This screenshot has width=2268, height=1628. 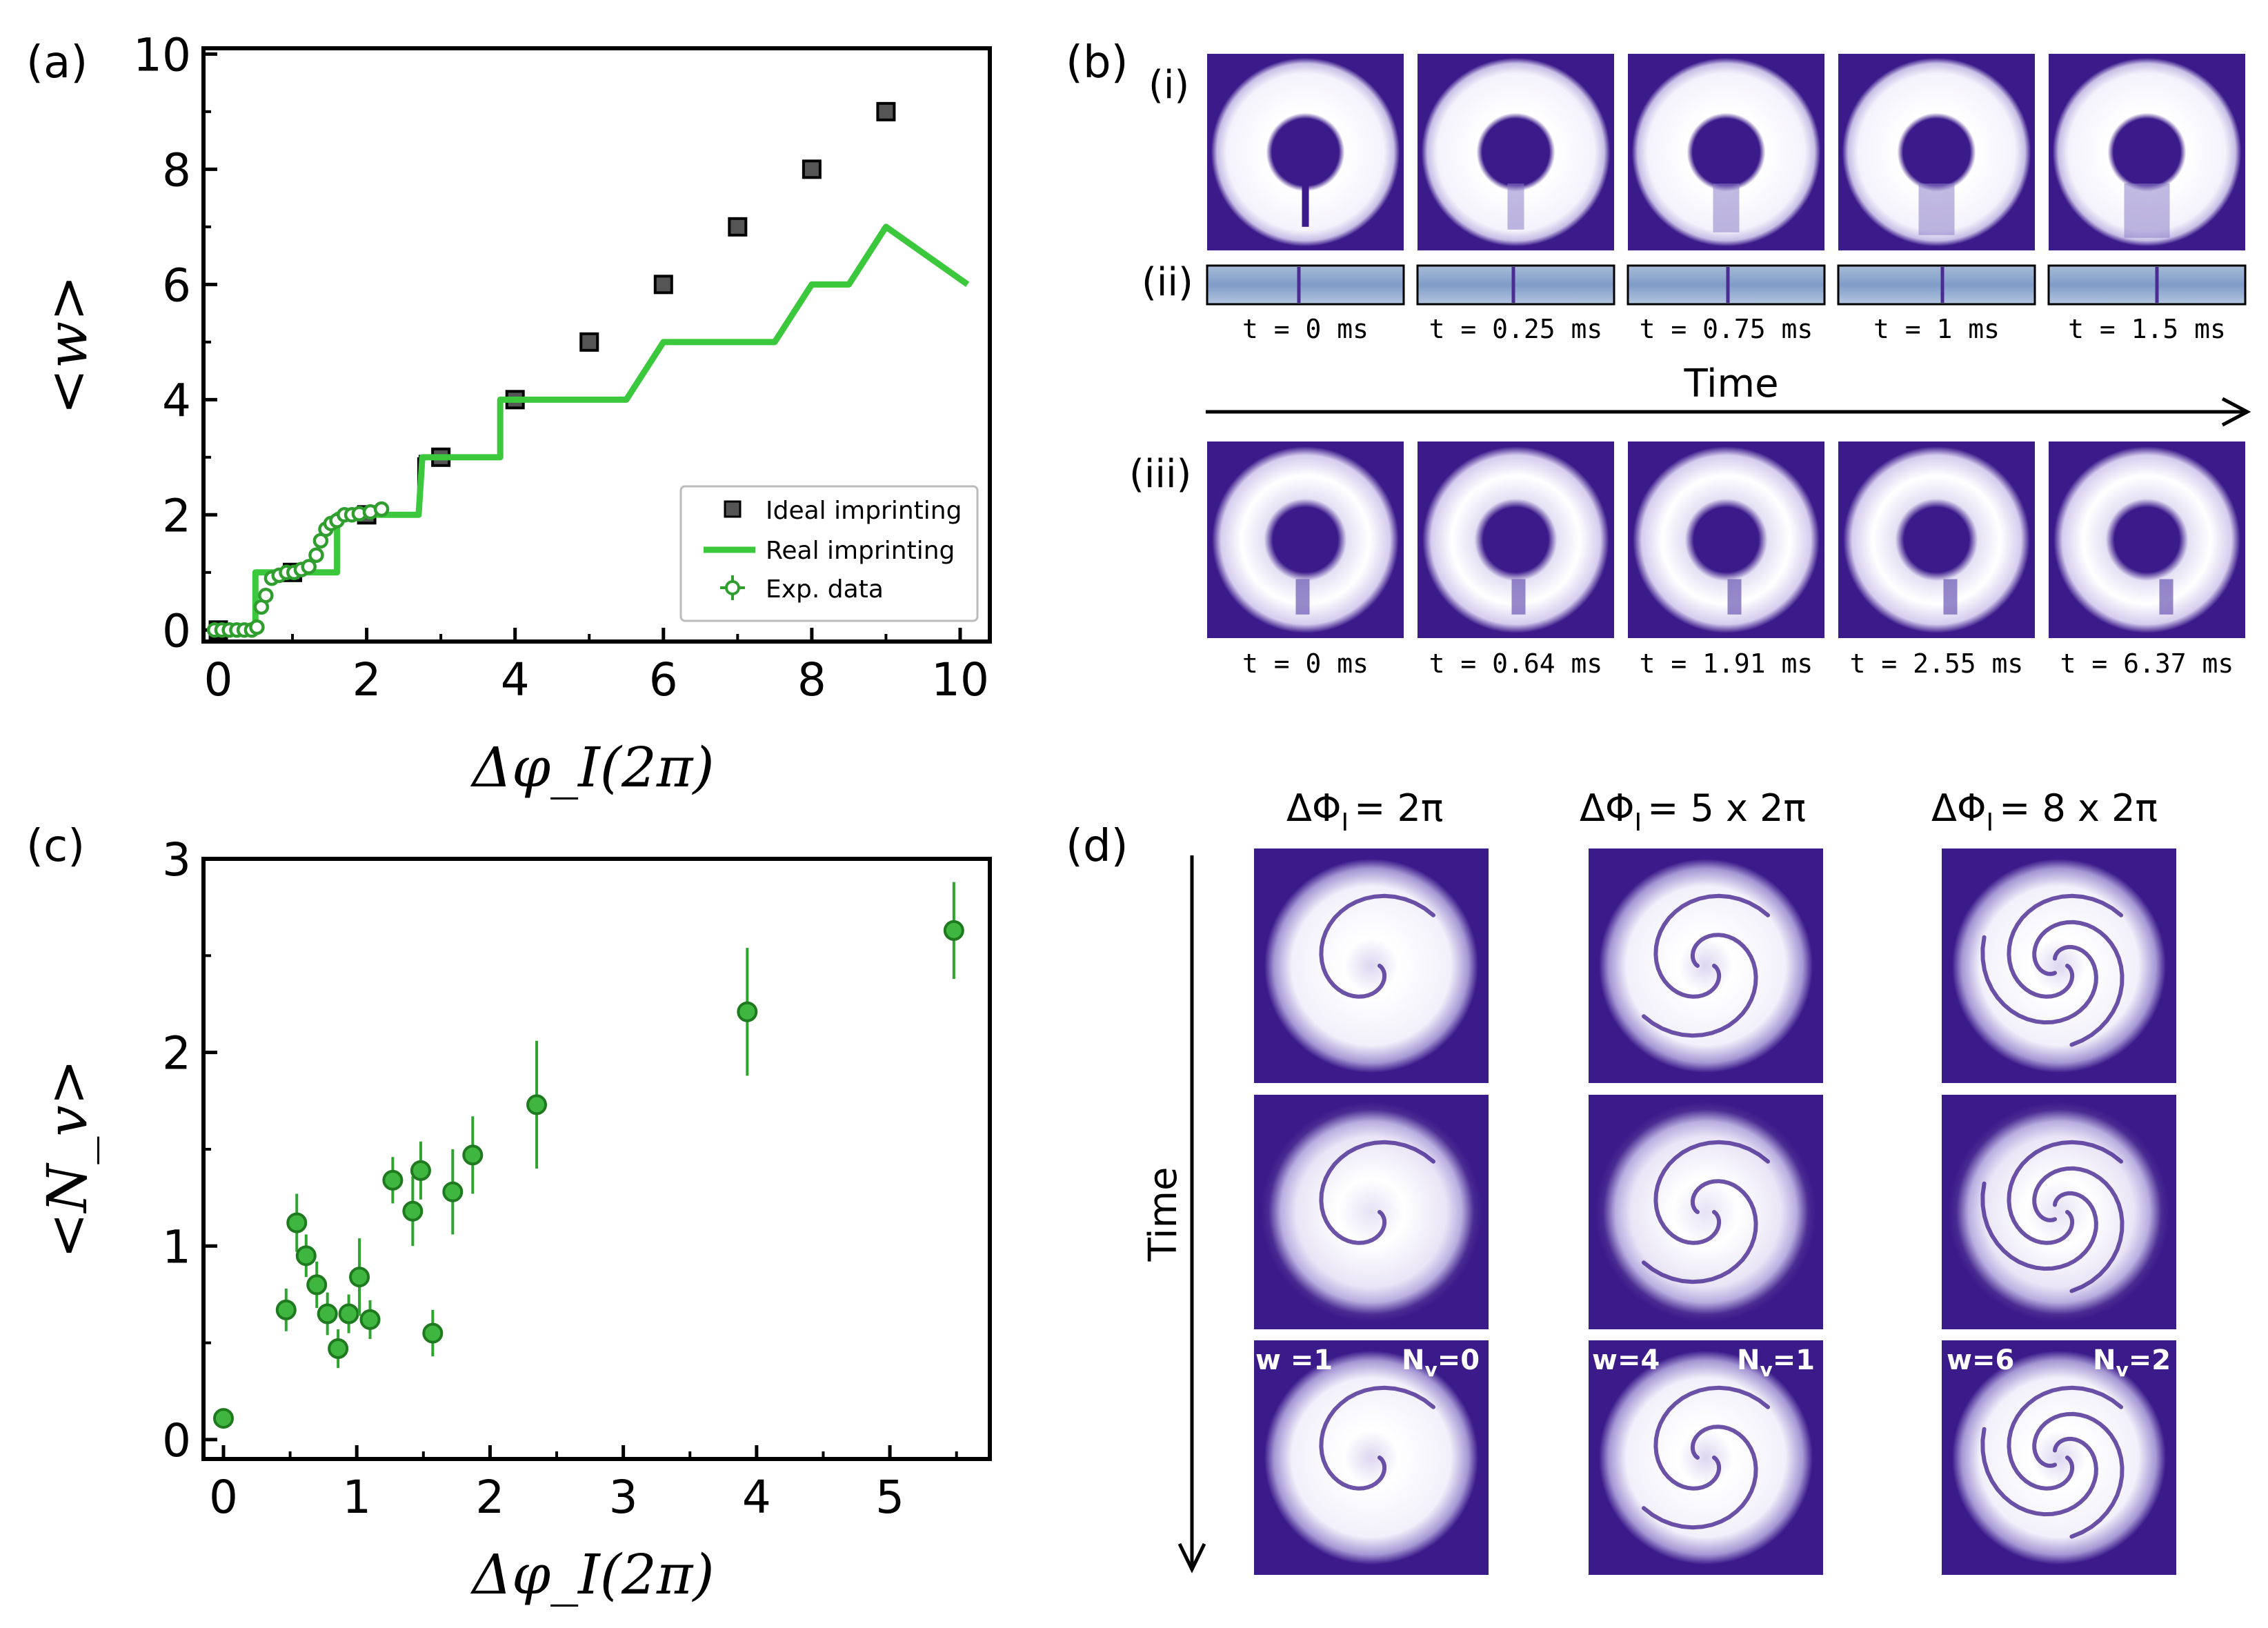 I want to click on panel-label-b: (b), so click(x=1097, y=62).